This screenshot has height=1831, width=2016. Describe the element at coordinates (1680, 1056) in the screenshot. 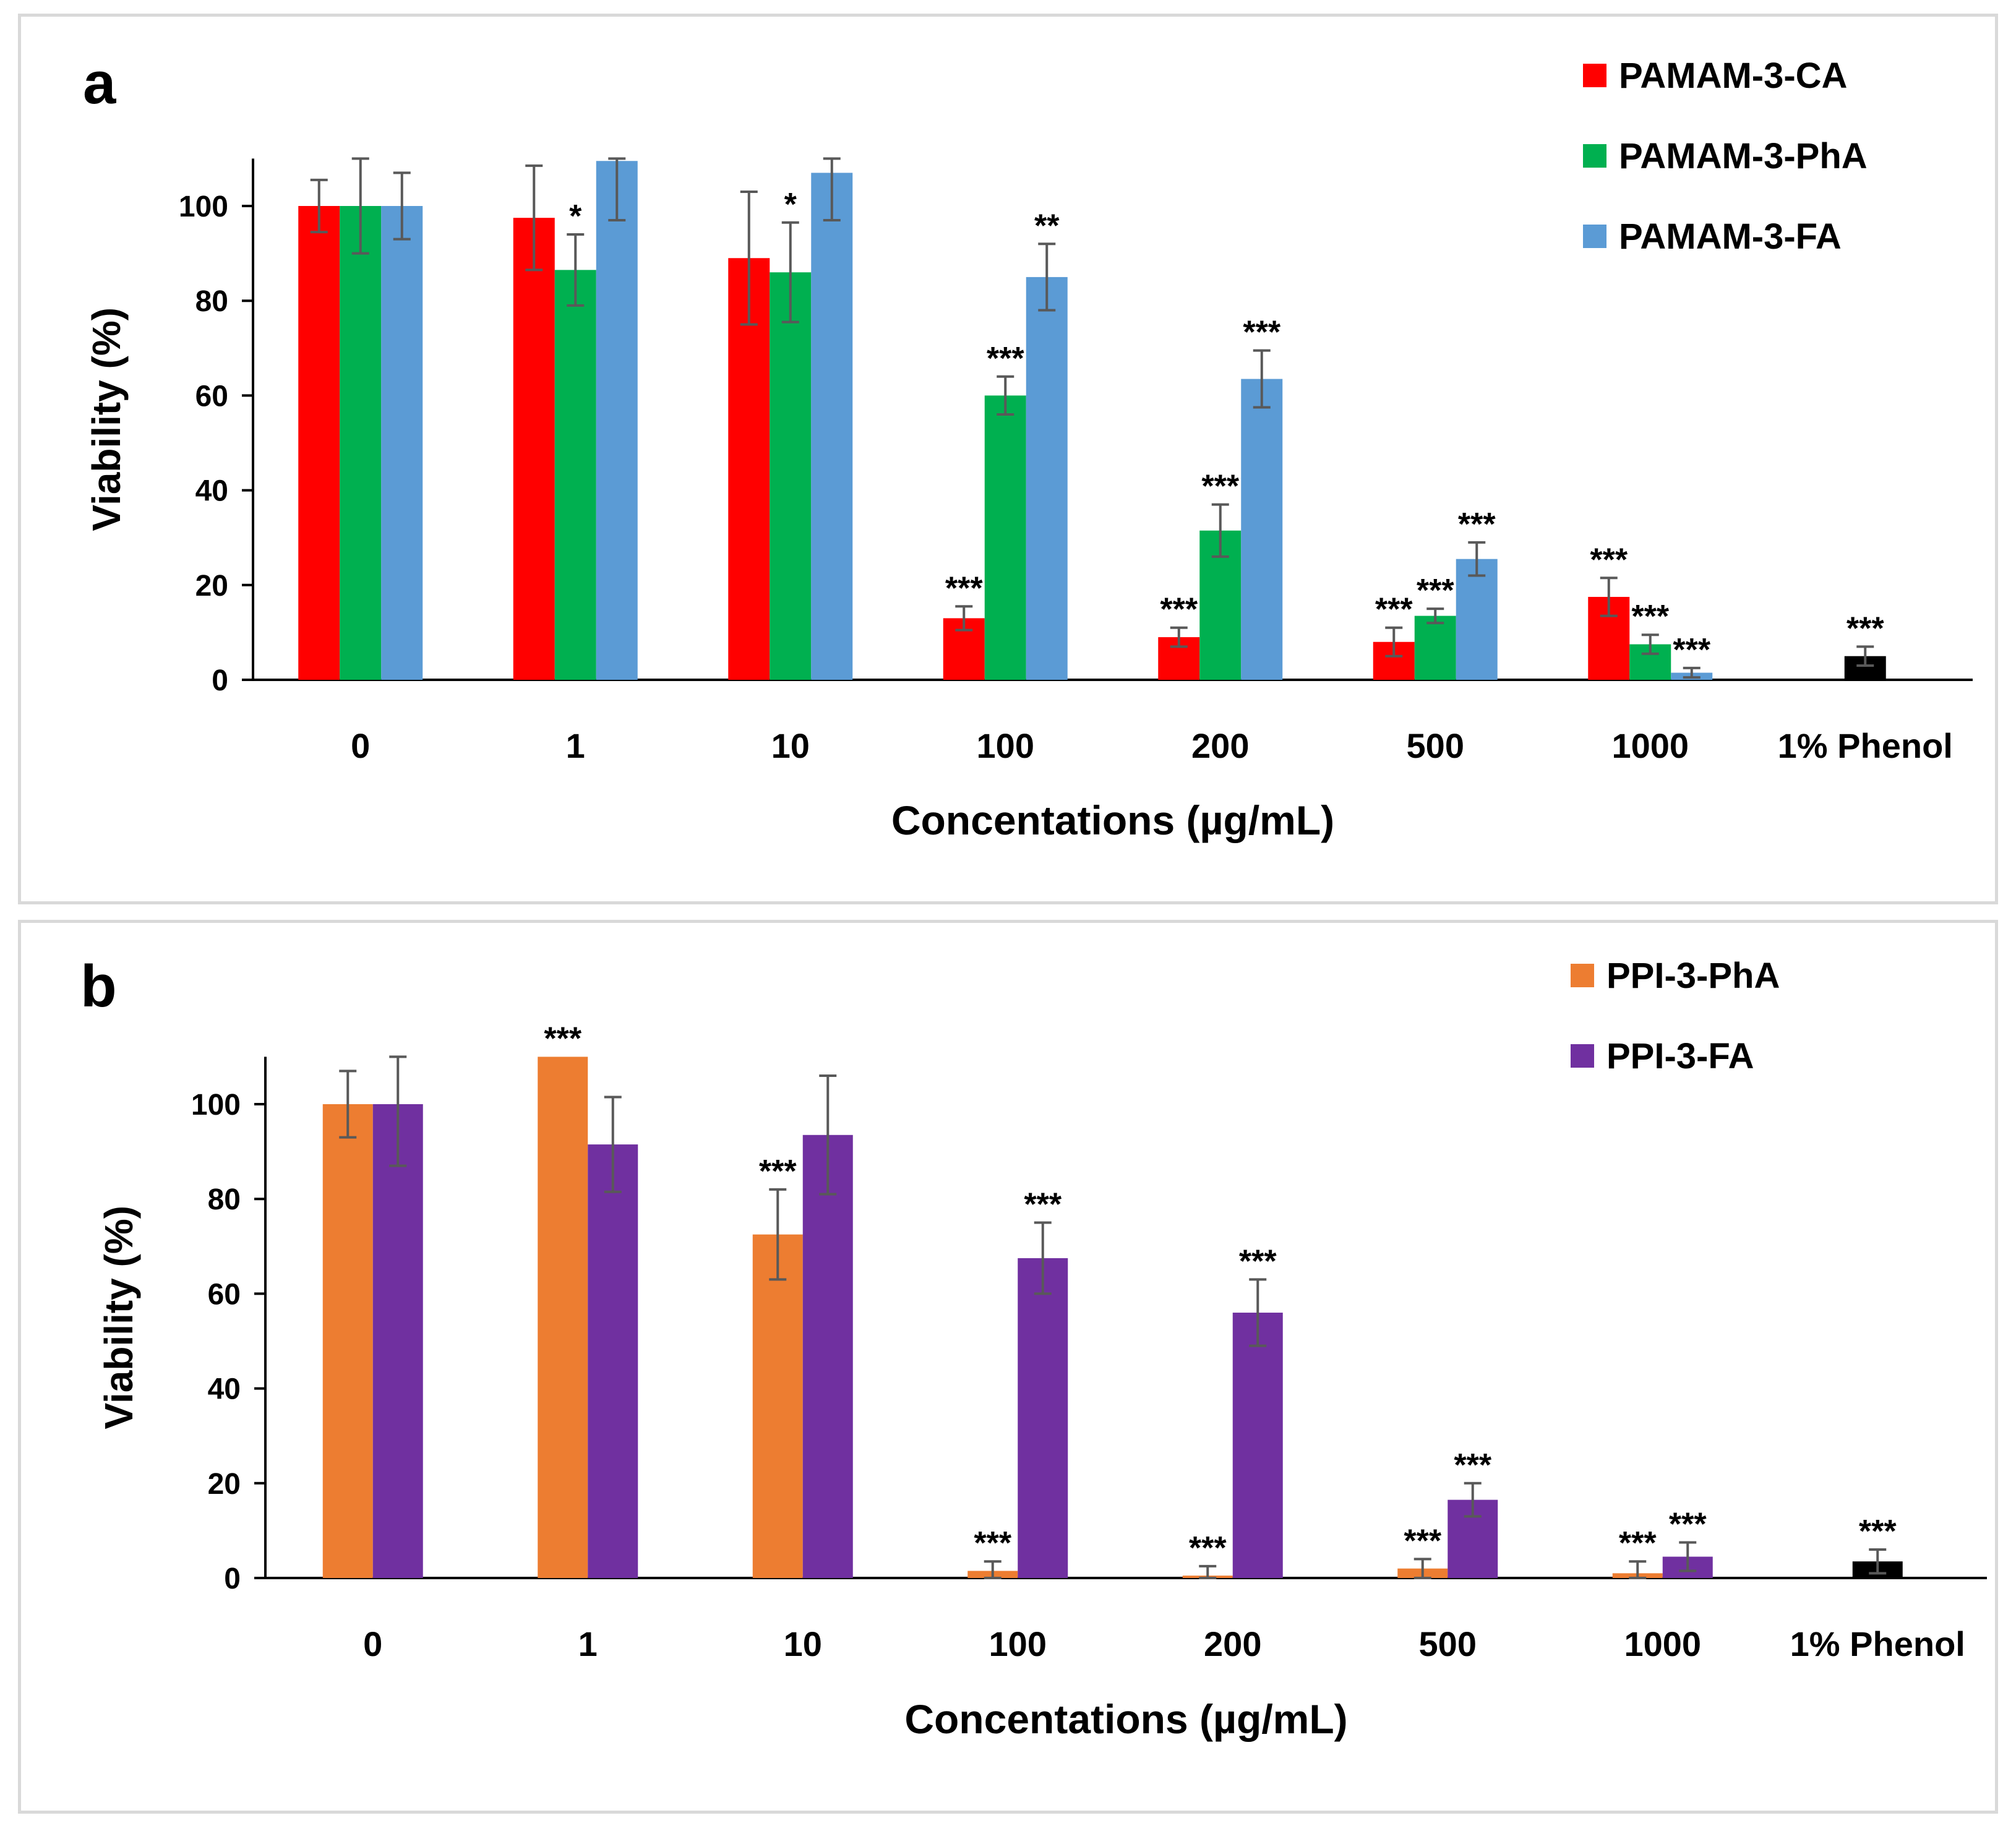

I see `legend-label: PPI-3-FA` at that location.